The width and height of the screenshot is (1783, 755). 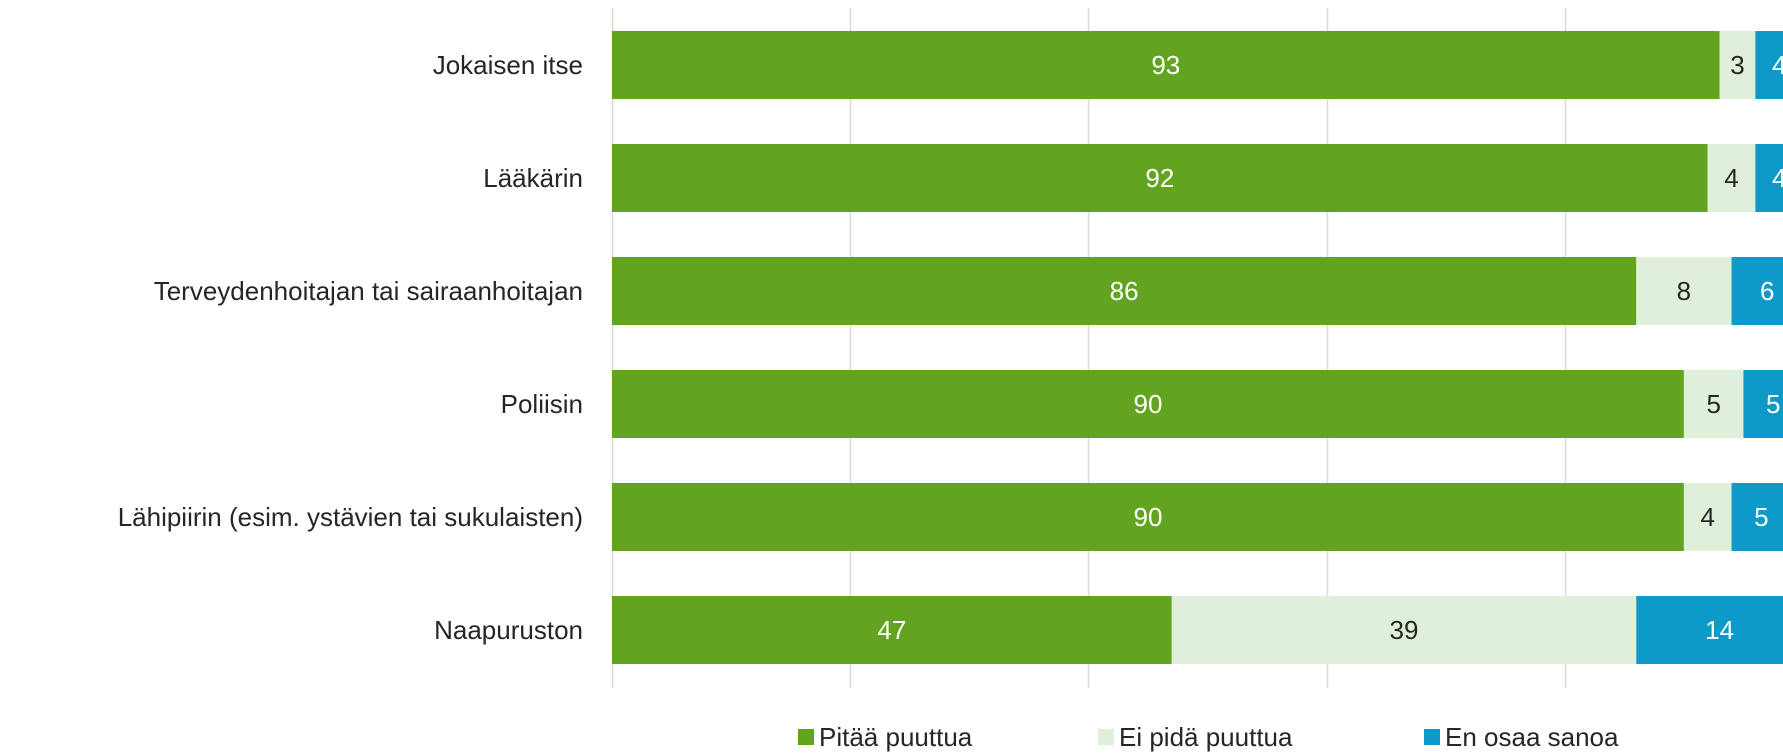 What do you see at coordinates (1719, 630) in the screenshot?
I see `data-label: 14` at bounding box center [1719, 630].